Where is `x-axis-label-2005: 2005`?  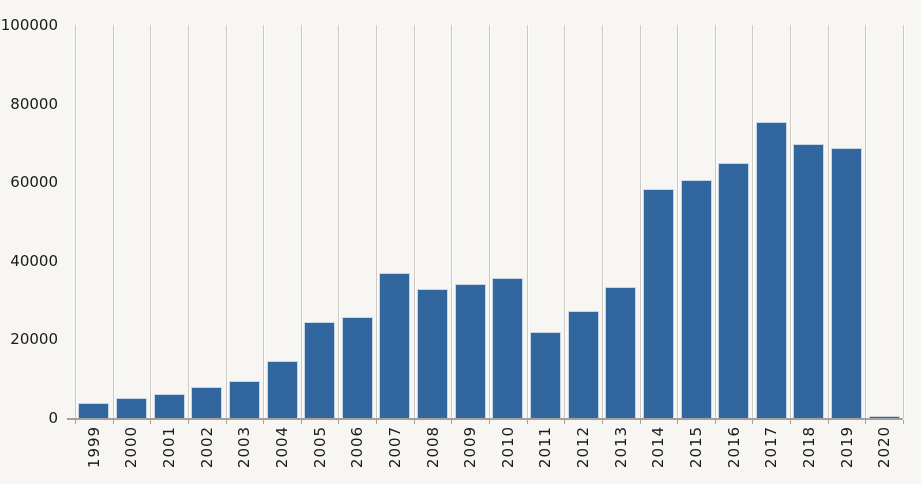 x-axis-label-2005: 2005 is located at coordinates (319, 447).